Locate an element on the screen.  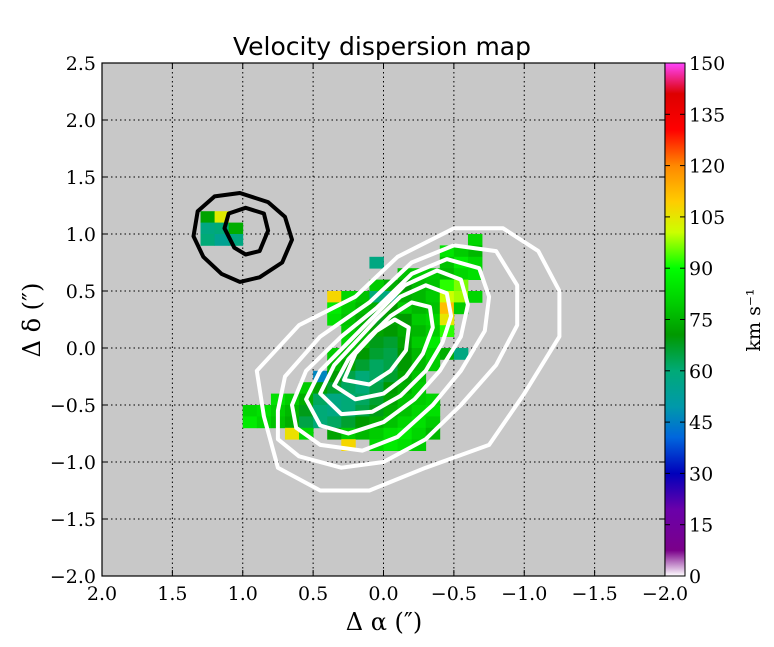
y-tick-label: 0.5 is located at coordinates (81, 292).